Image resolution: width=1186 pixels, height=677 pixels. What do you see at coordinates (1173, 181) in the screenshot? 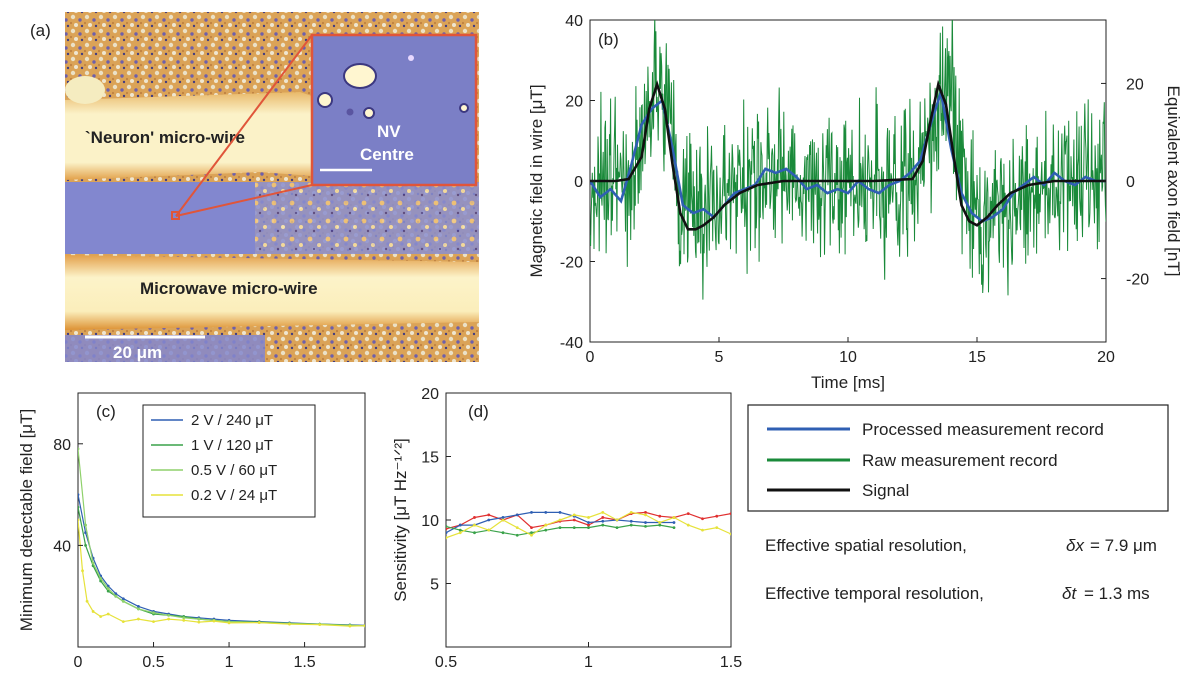
I see `y2-axis-label: Equivalent axon field [nT]` at bounding box center [1173, 181].